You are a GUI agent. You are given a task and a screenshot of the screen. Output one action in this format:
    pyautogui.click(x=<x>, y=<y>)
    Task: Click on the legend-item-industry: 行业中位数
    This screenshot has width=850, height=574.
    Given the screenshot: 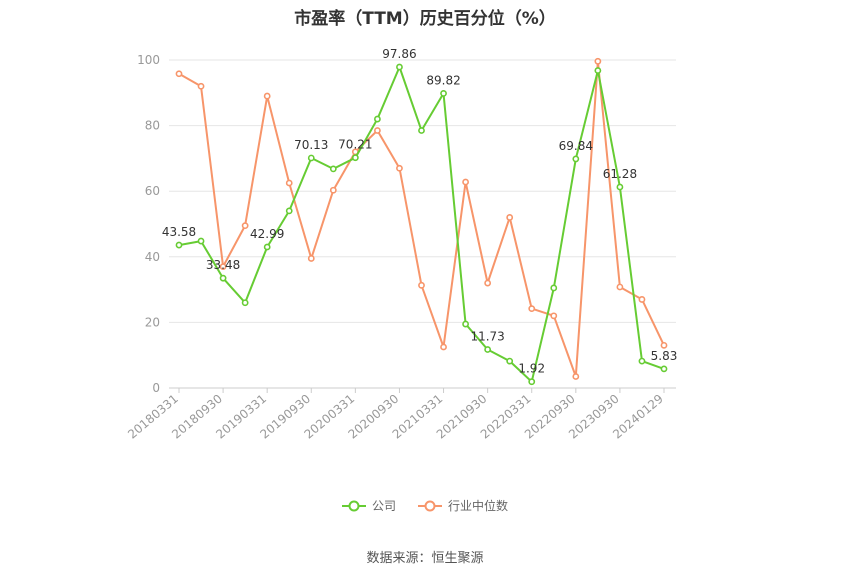 What is the action you would take?
    pyautogui.click(x=463, y=505)
    